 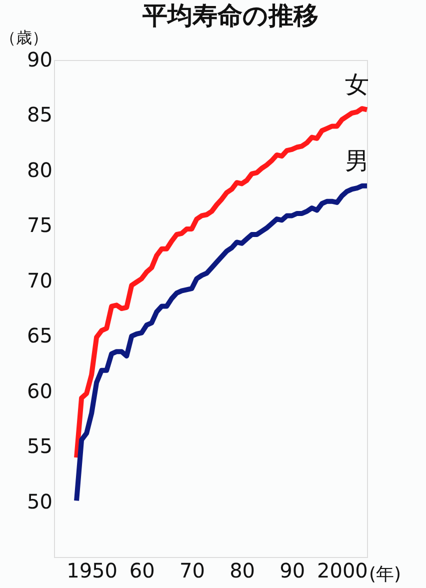 I want to click on y-tick-label: 75, so click(x=39, y=225).